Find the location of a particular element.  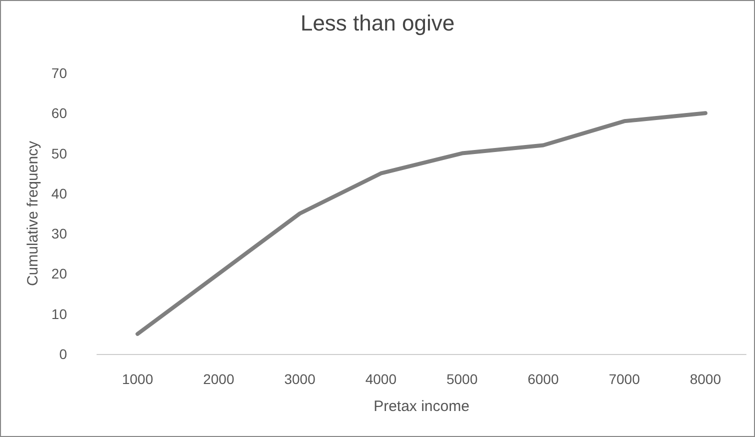

y-tick-label: 10 is located at coordinates (59, 314).